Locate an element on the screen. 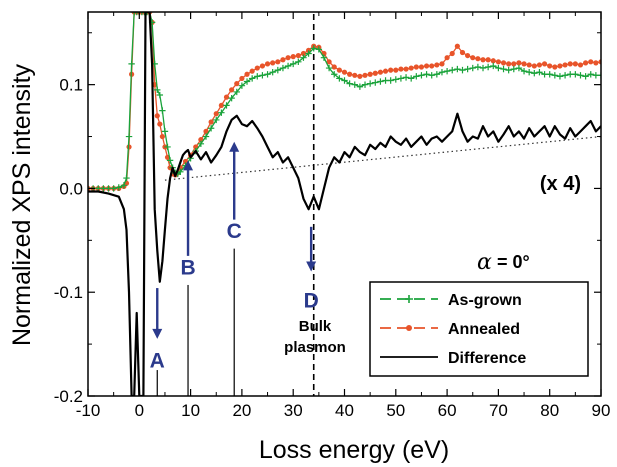 The height and width of the screenshot is (467, 617). legend-entry-difference: Difference is located at coordinates (487, 358).